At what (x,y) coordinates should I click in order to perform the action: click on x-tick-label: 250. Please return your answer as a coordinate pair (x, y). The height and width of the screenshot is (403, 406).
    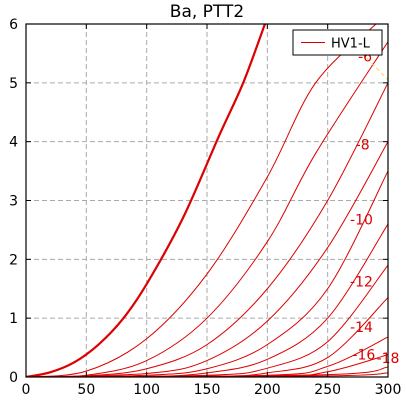
    Looking at the image, I should click on (327, 390).